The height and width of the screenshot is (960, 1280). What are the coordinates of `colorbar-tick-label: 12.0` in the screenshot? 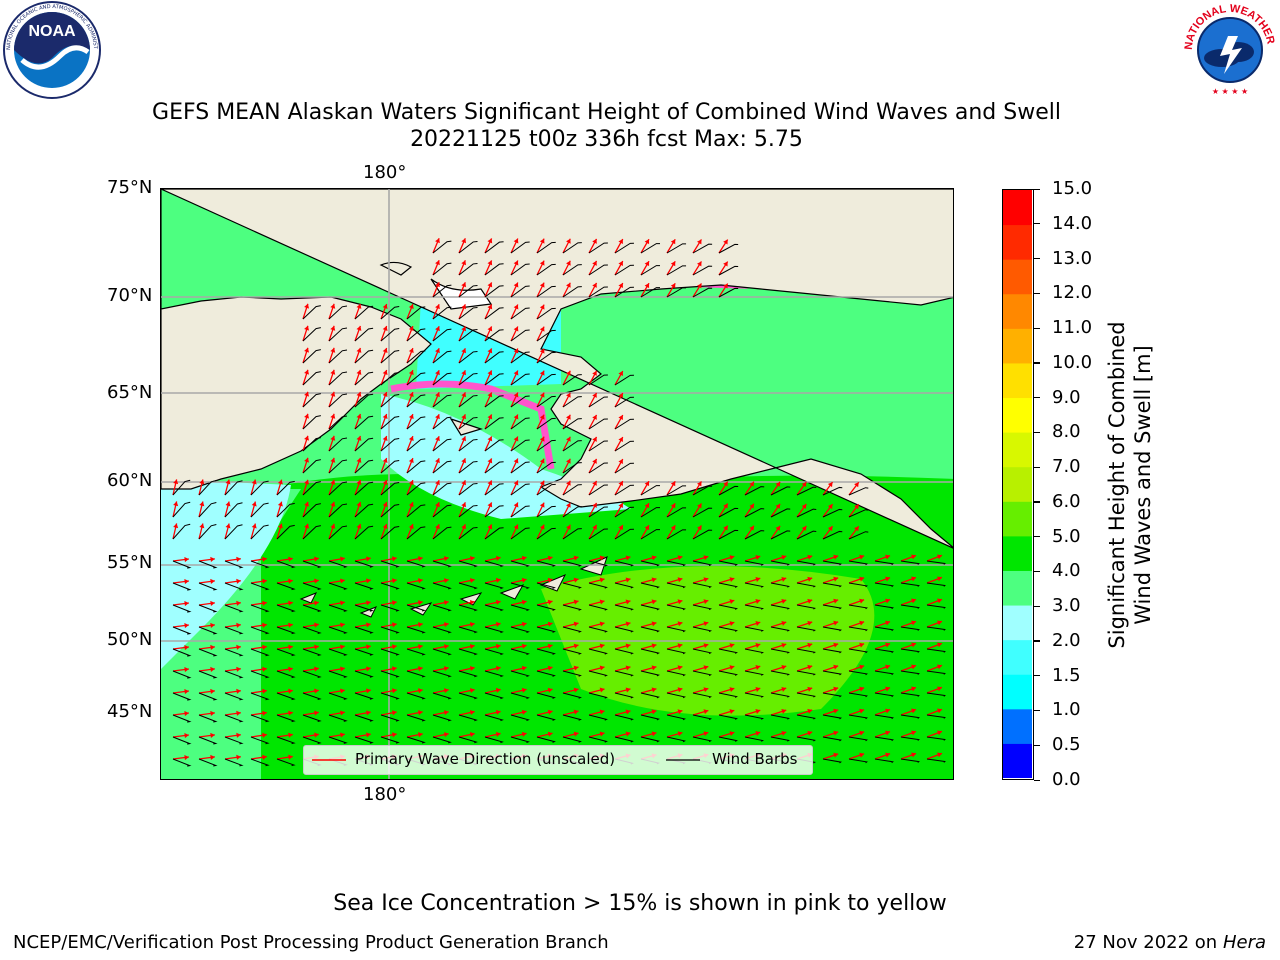 It's located at (1072, 293).